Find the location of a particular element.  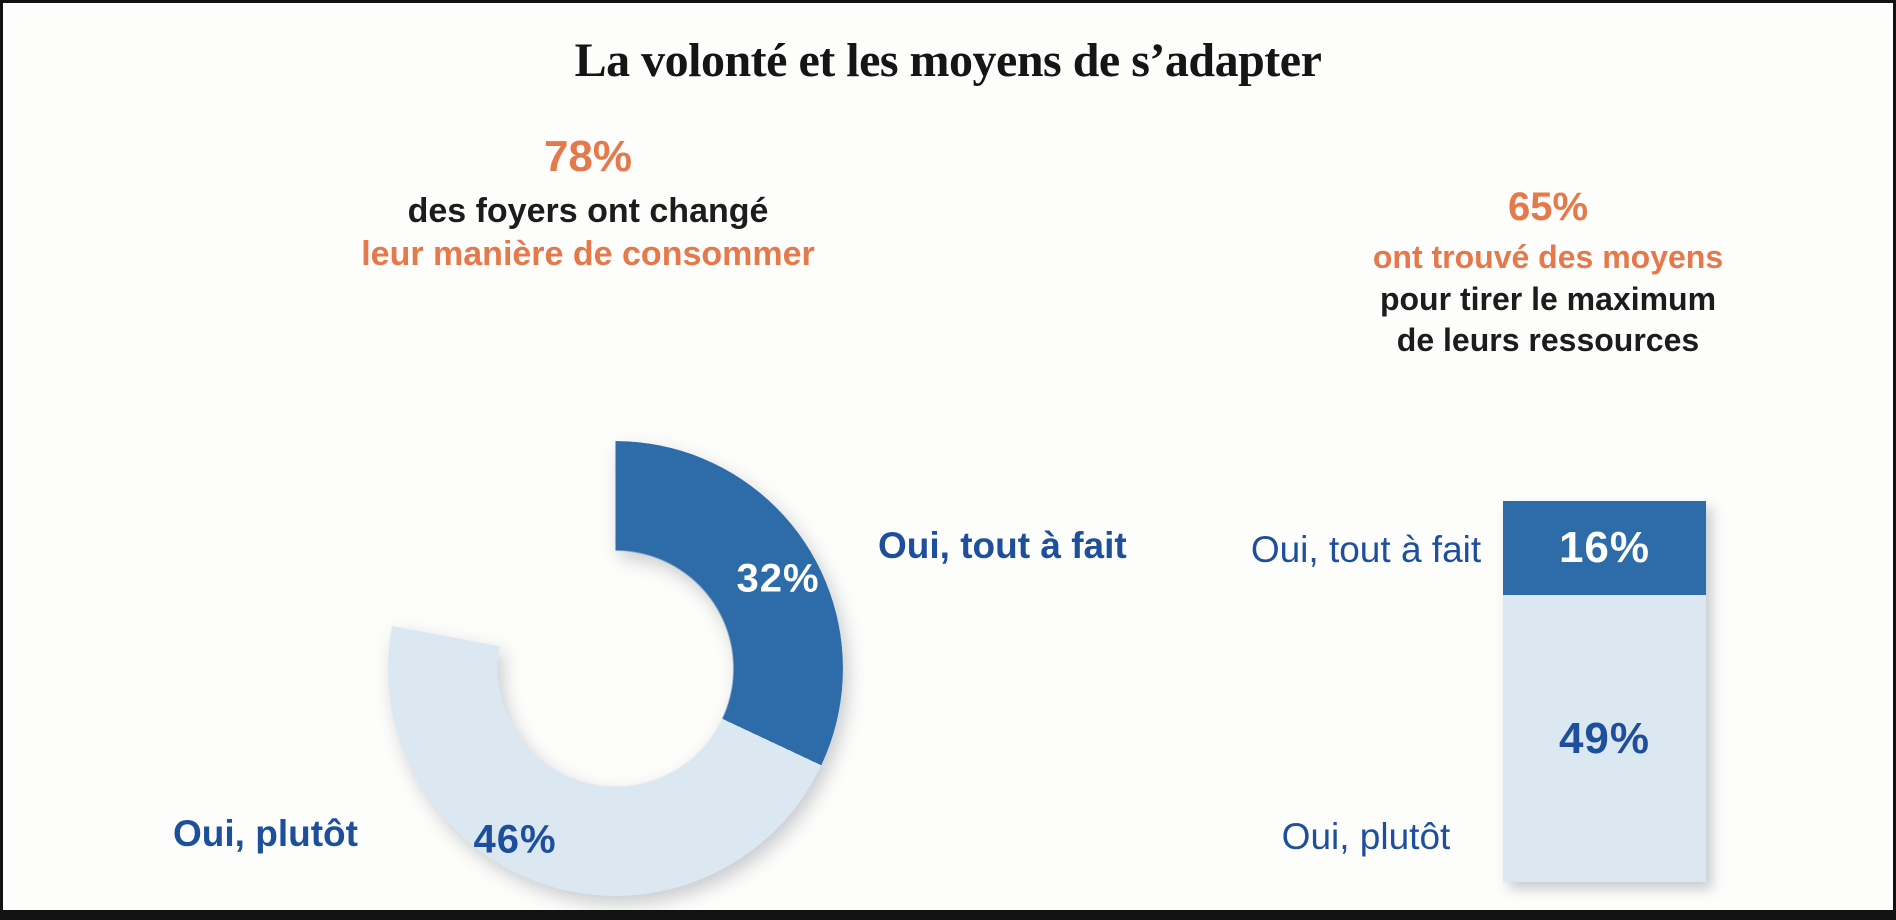

bar-label-tout-a-fait: Oui, tout à fait is located at coordinates (1366, 549).